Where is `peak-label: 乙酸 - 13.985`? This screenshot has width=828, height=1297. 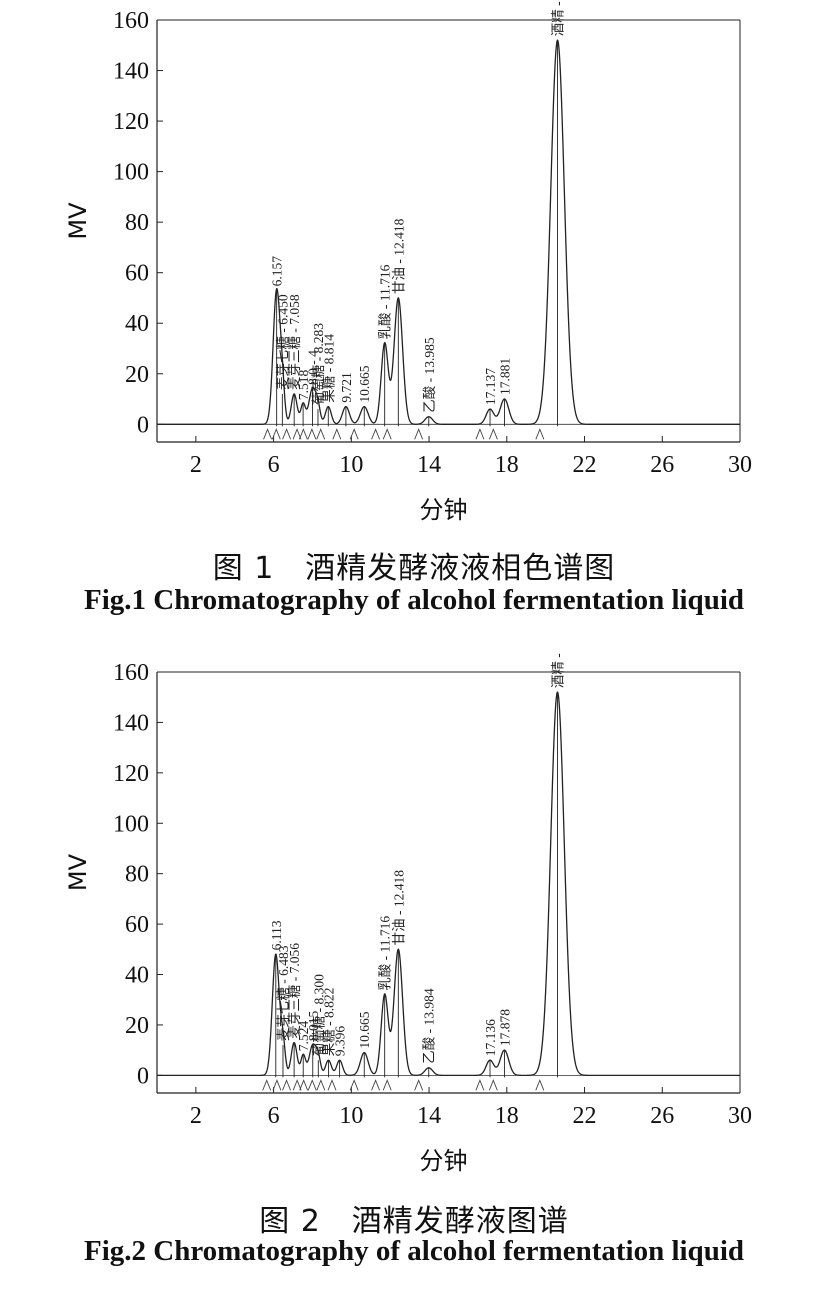
peak-label: 乙酸 - 13.985 is located at coordinates (429, 375).